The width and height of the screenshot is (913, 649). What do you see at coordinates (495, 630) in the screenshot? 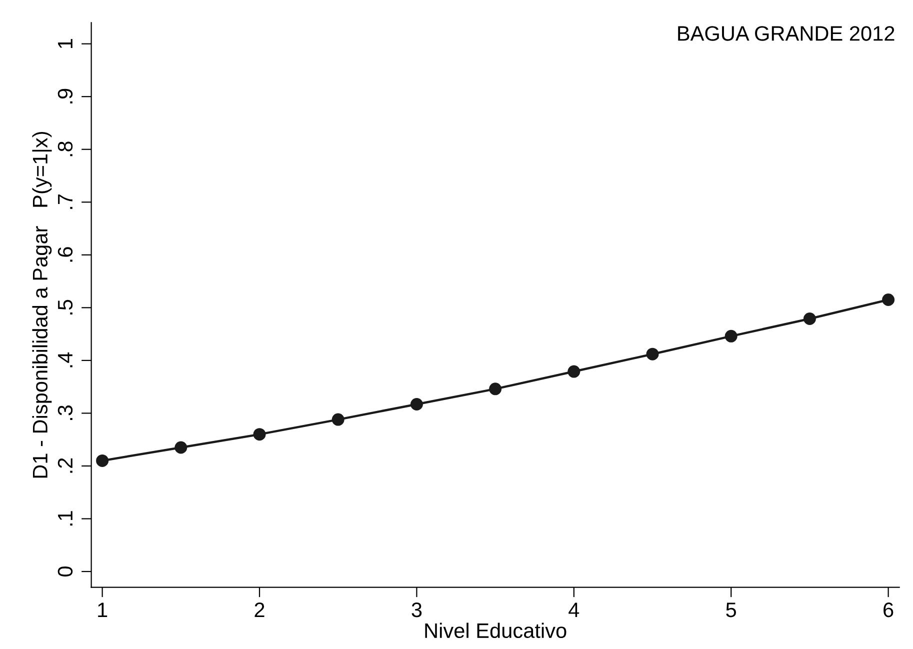
I see `x-axis-title: Nivel Educativo` at bounding box center [495, 630].